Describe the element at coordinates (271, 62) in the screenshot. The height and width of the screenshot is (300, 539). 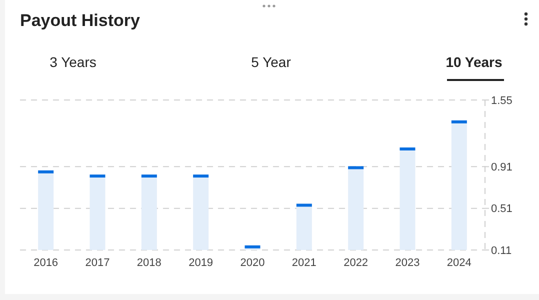
I see `text: 5 Year` at that location.